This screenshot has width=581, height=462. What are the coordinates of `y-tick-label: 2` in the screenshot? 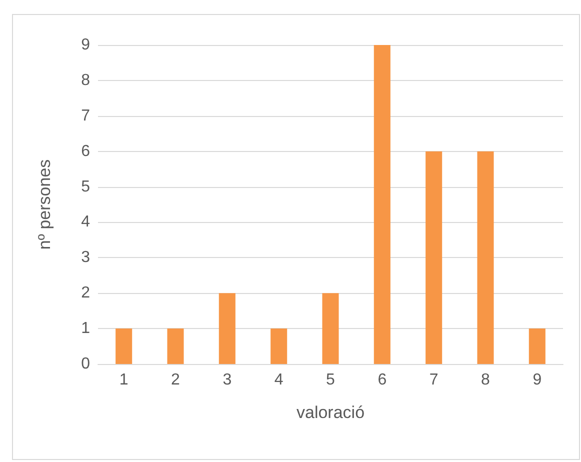 It's located at (85, 293).